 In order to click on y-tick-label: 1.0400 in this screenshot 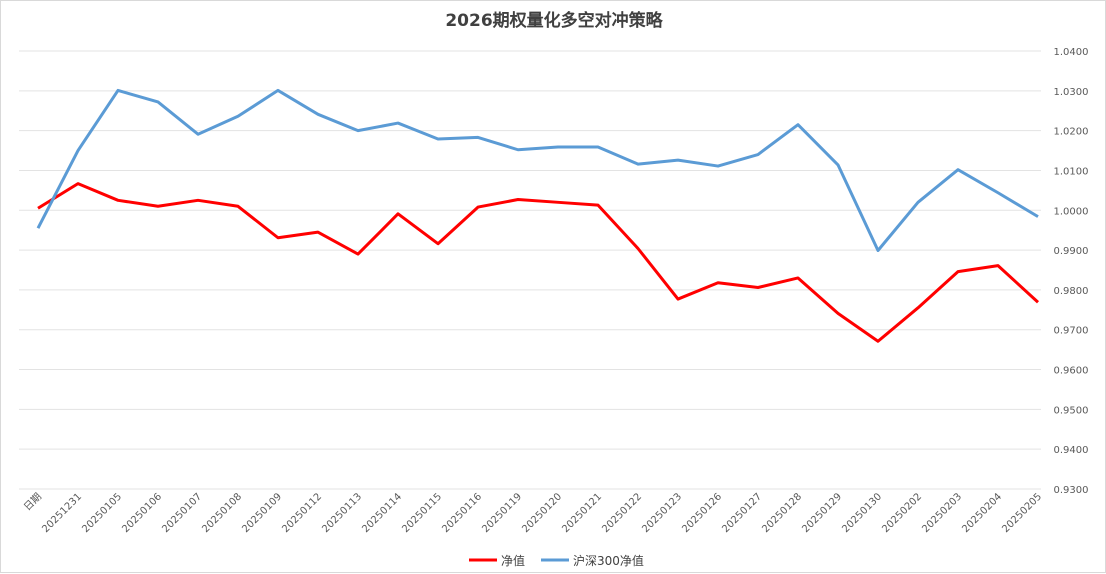, I will do `click(1071, 52)`.